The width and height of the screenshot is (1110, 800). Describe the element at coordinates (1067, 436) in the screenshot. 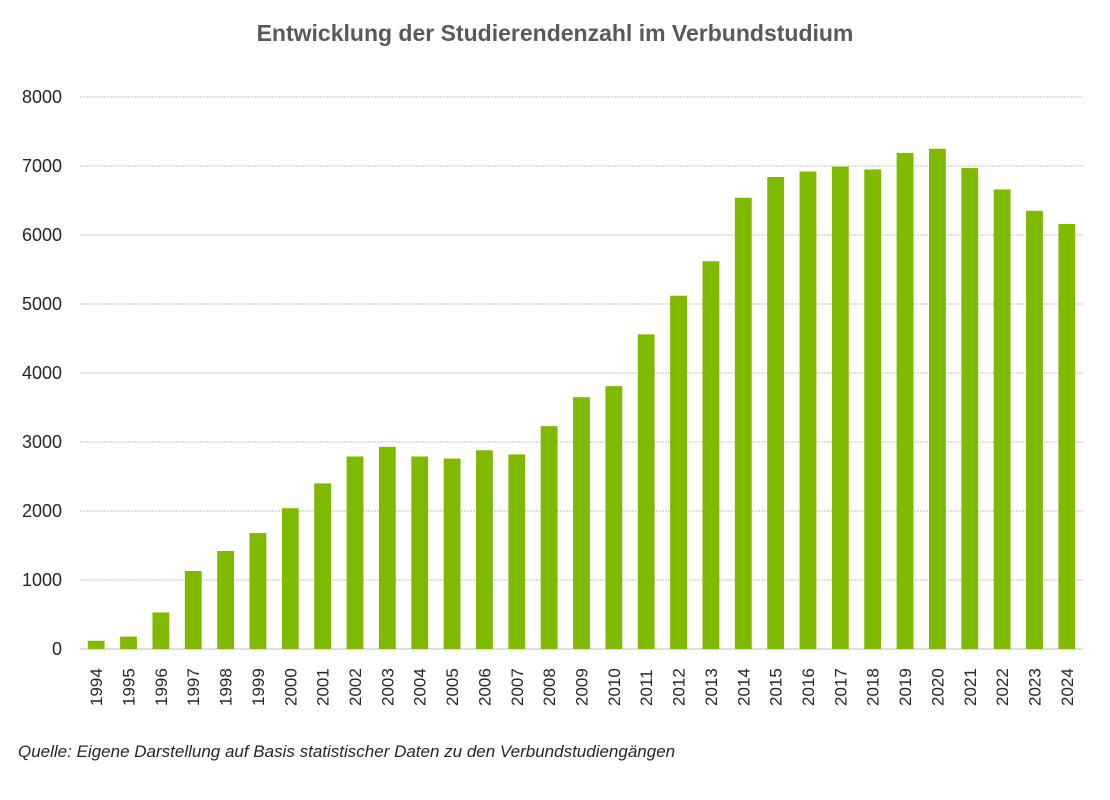

I see `bar-2024` at that location.